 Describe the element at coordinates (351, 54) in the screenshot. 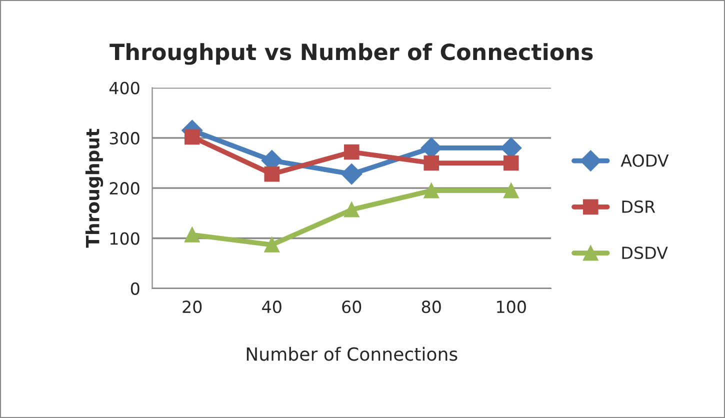

I see `chart-title: Throughput vs Number of Connections` at that location.